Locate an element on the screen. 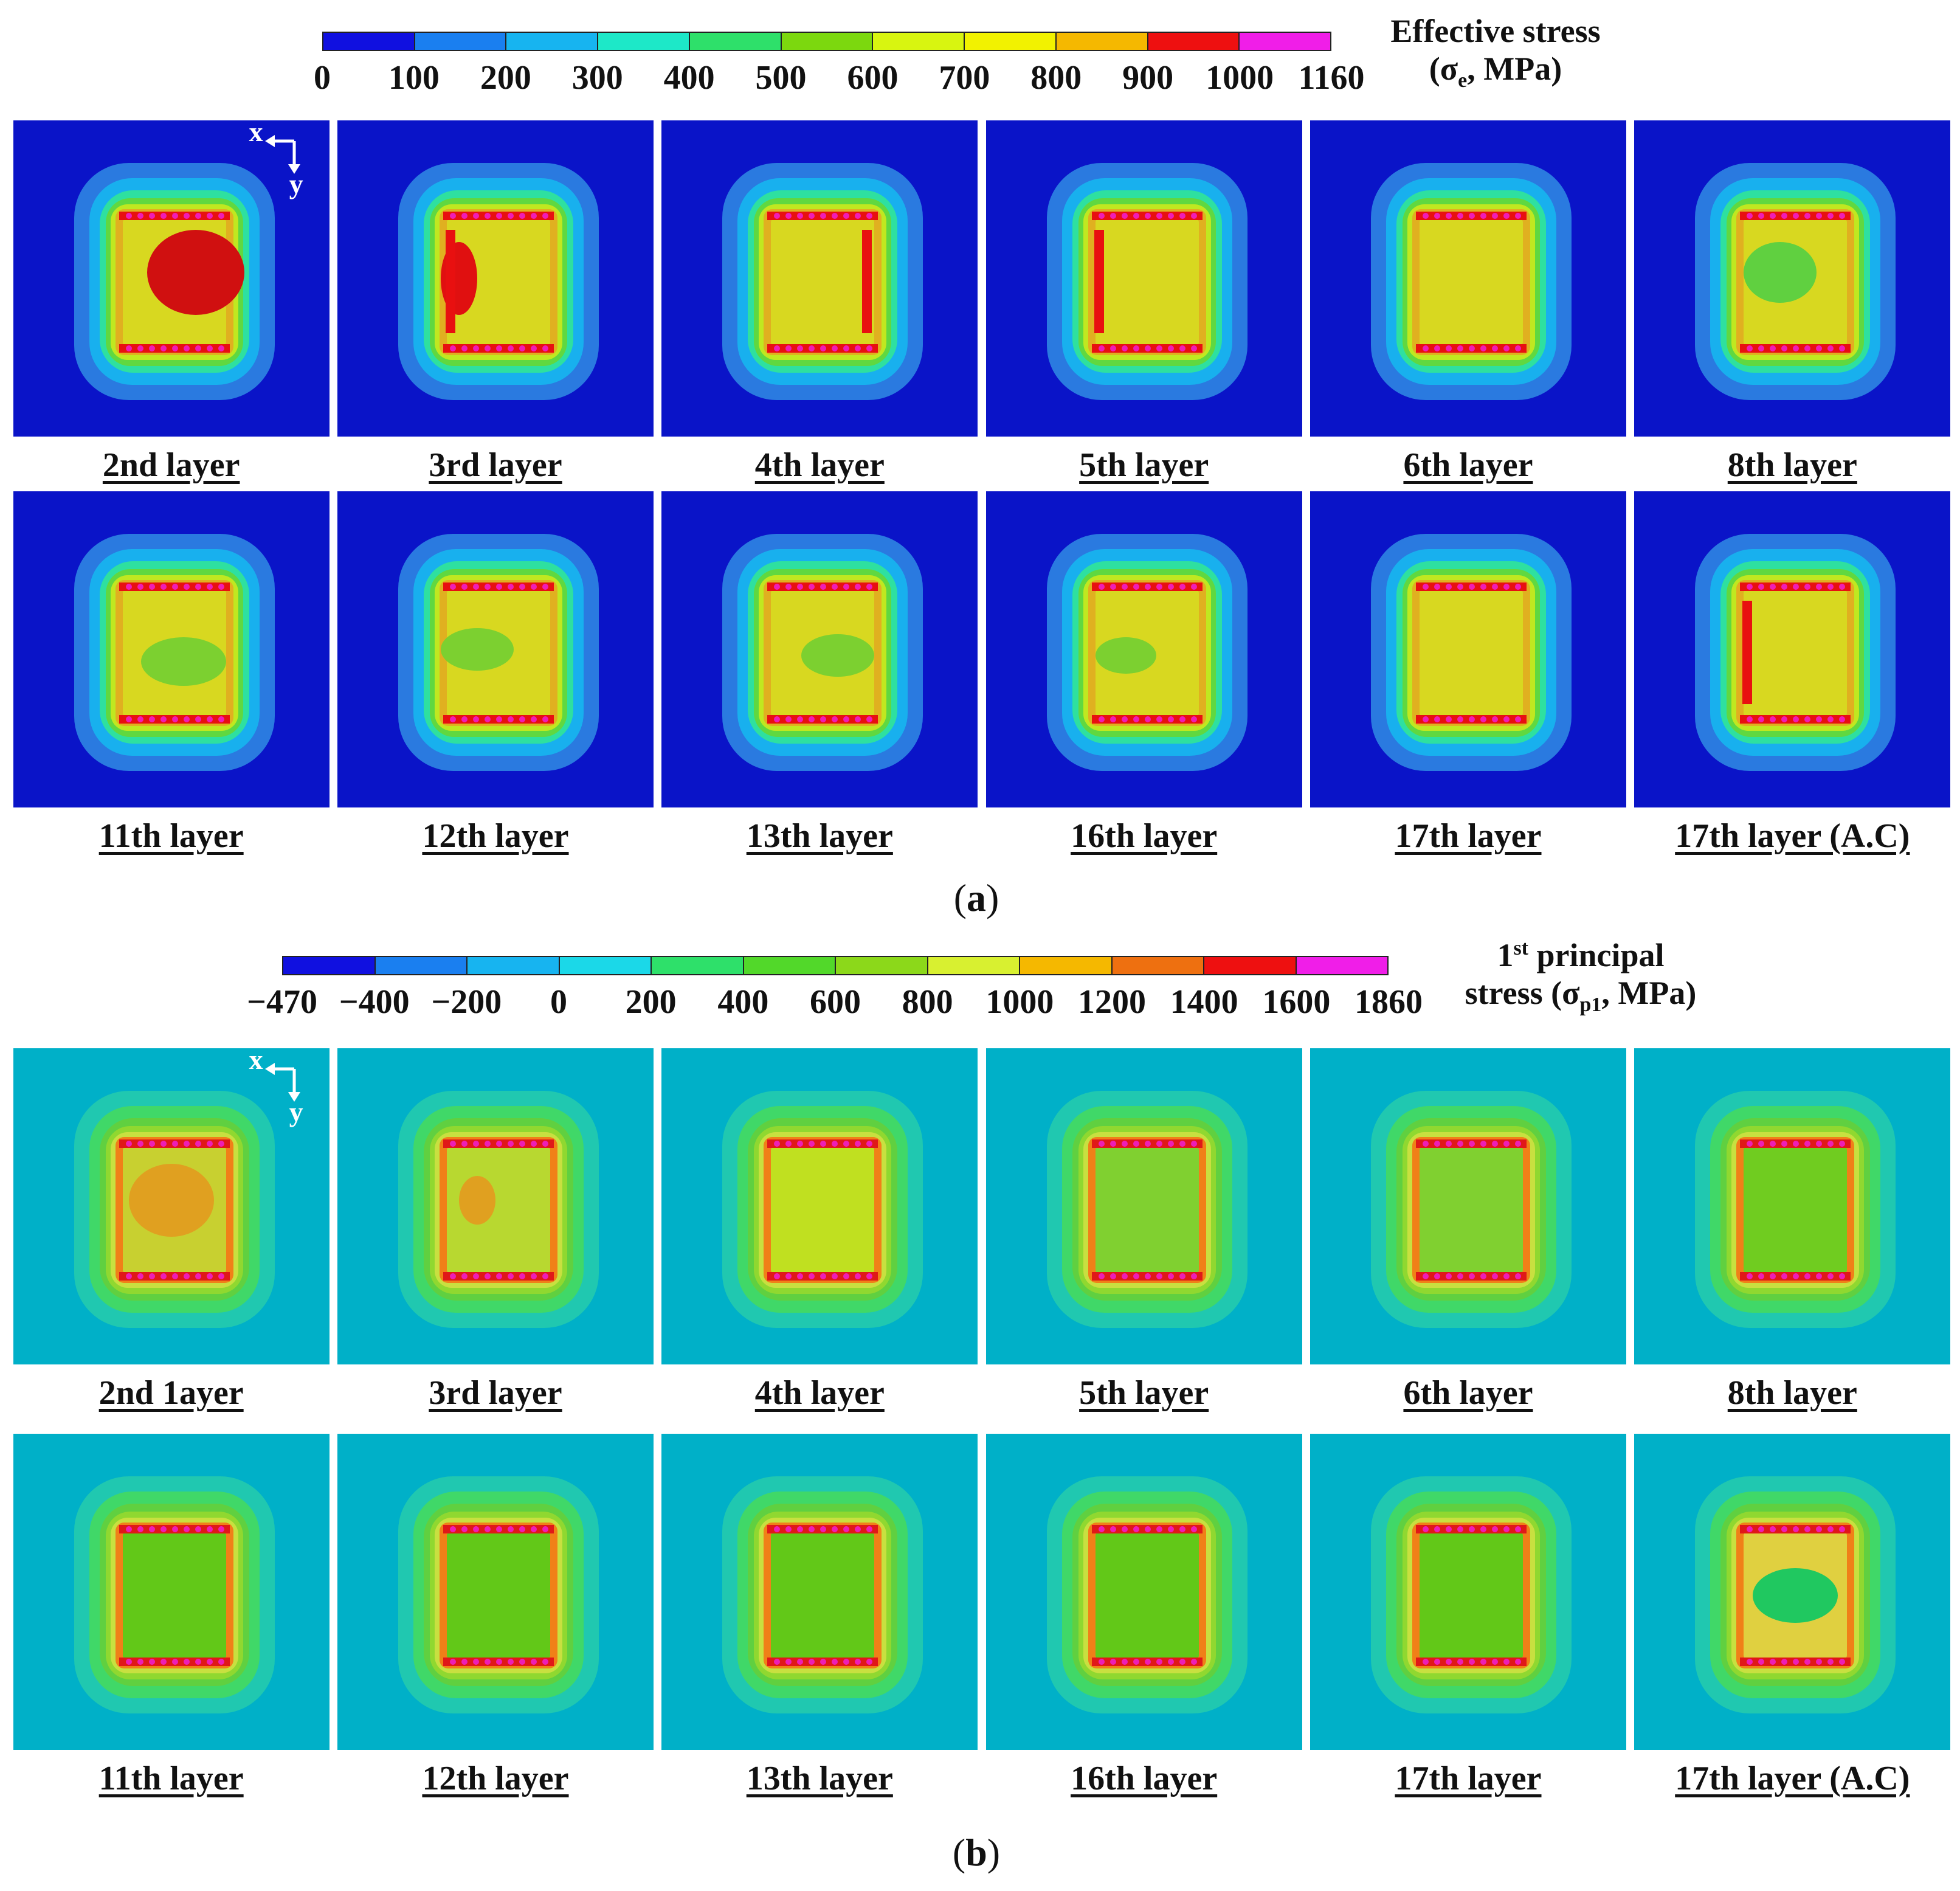  fig-a-cell: 13th layer is located at coordinates (820, 674).